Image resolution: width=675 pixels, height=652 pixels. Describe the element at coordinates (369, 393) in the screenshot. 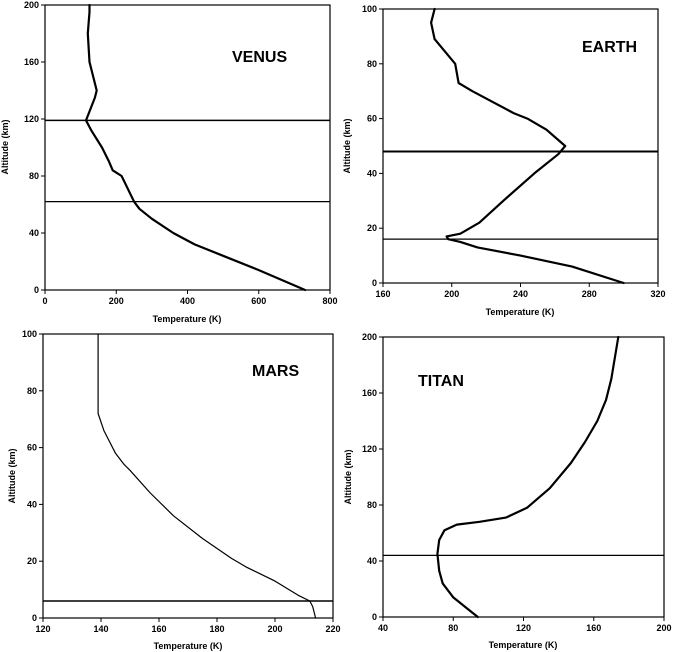

I see `titan-y-tick-label: 160` at that location.